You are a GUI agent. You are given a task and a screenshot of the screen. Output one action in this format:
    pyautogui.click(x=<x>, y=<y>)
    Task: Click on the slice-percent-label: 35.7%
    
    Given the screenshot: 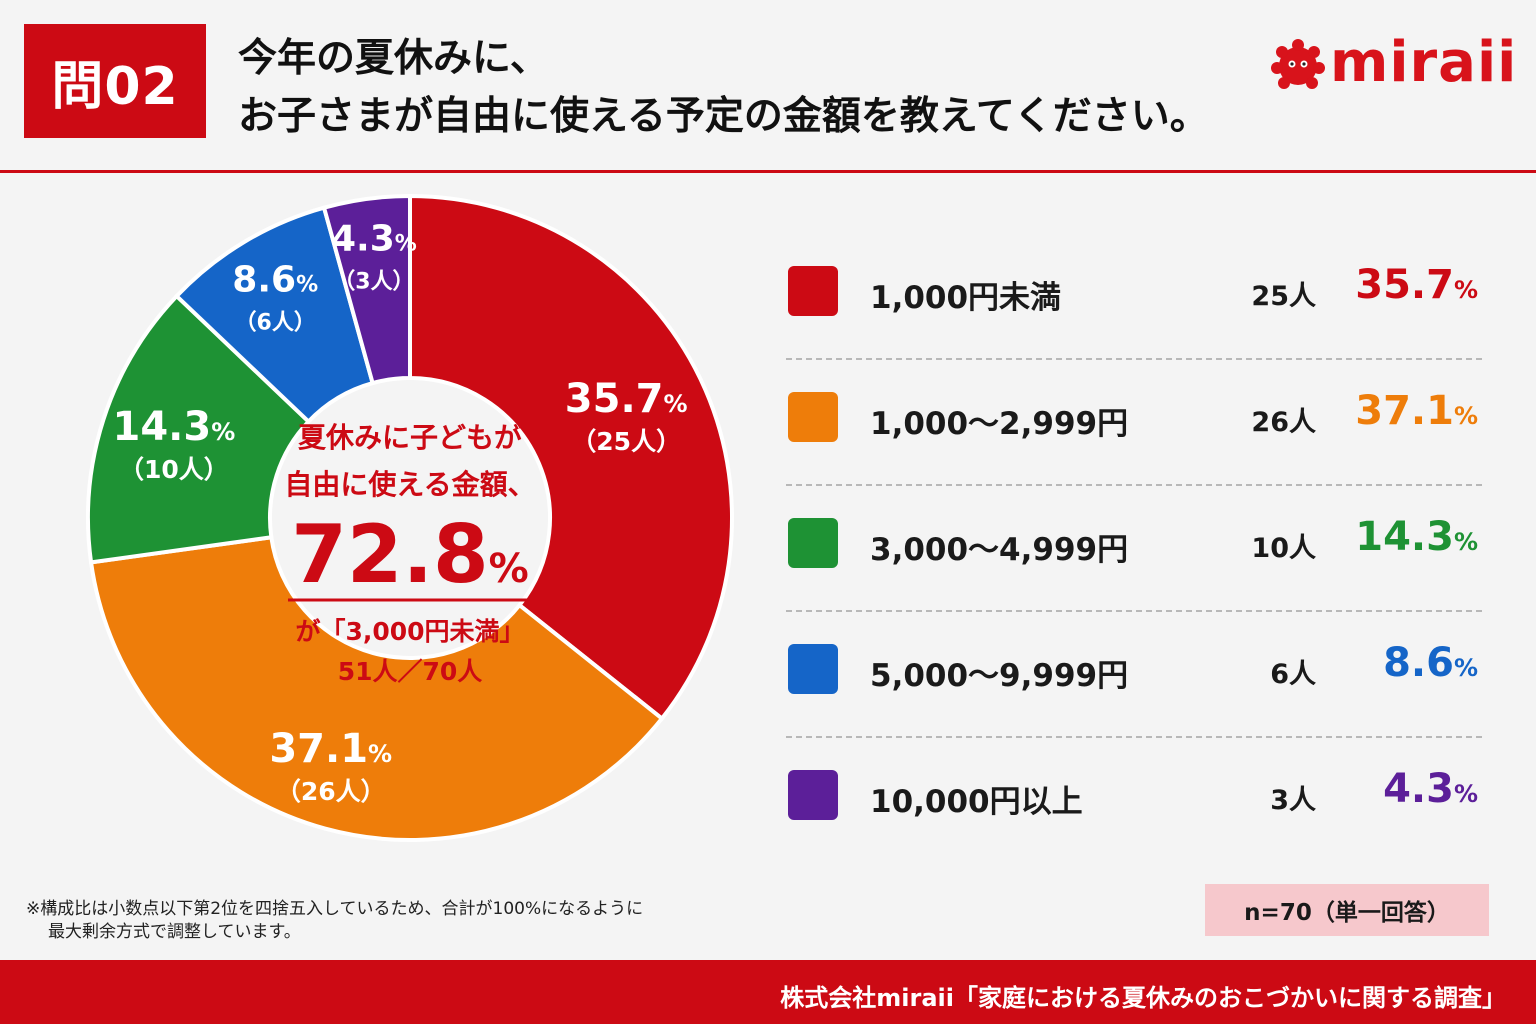 What is the action you would take?
    pyautogui.click(x=626, y=399)
    